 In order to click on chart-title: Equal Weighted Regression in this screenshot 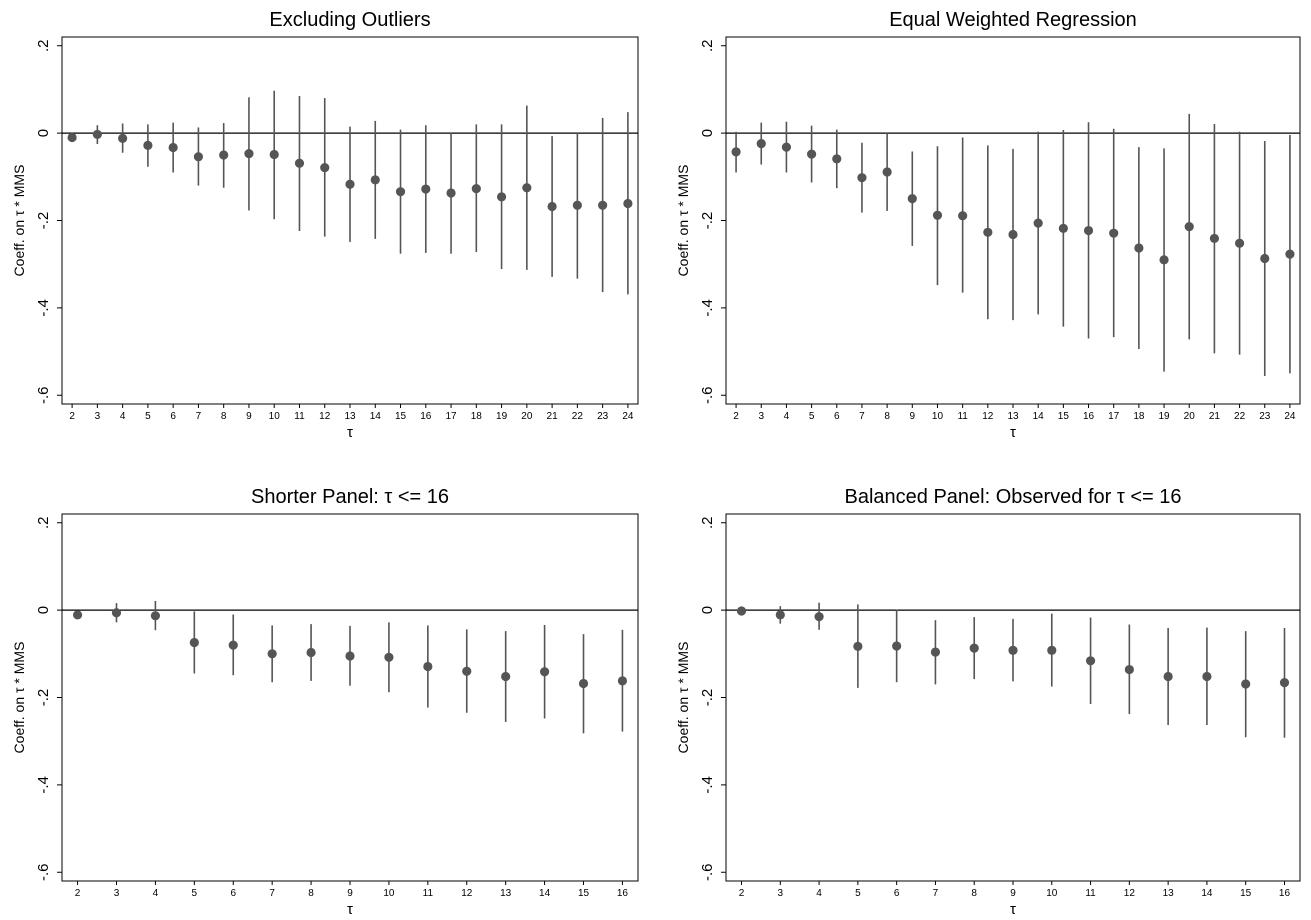, I will do `click(1013, 20)`.